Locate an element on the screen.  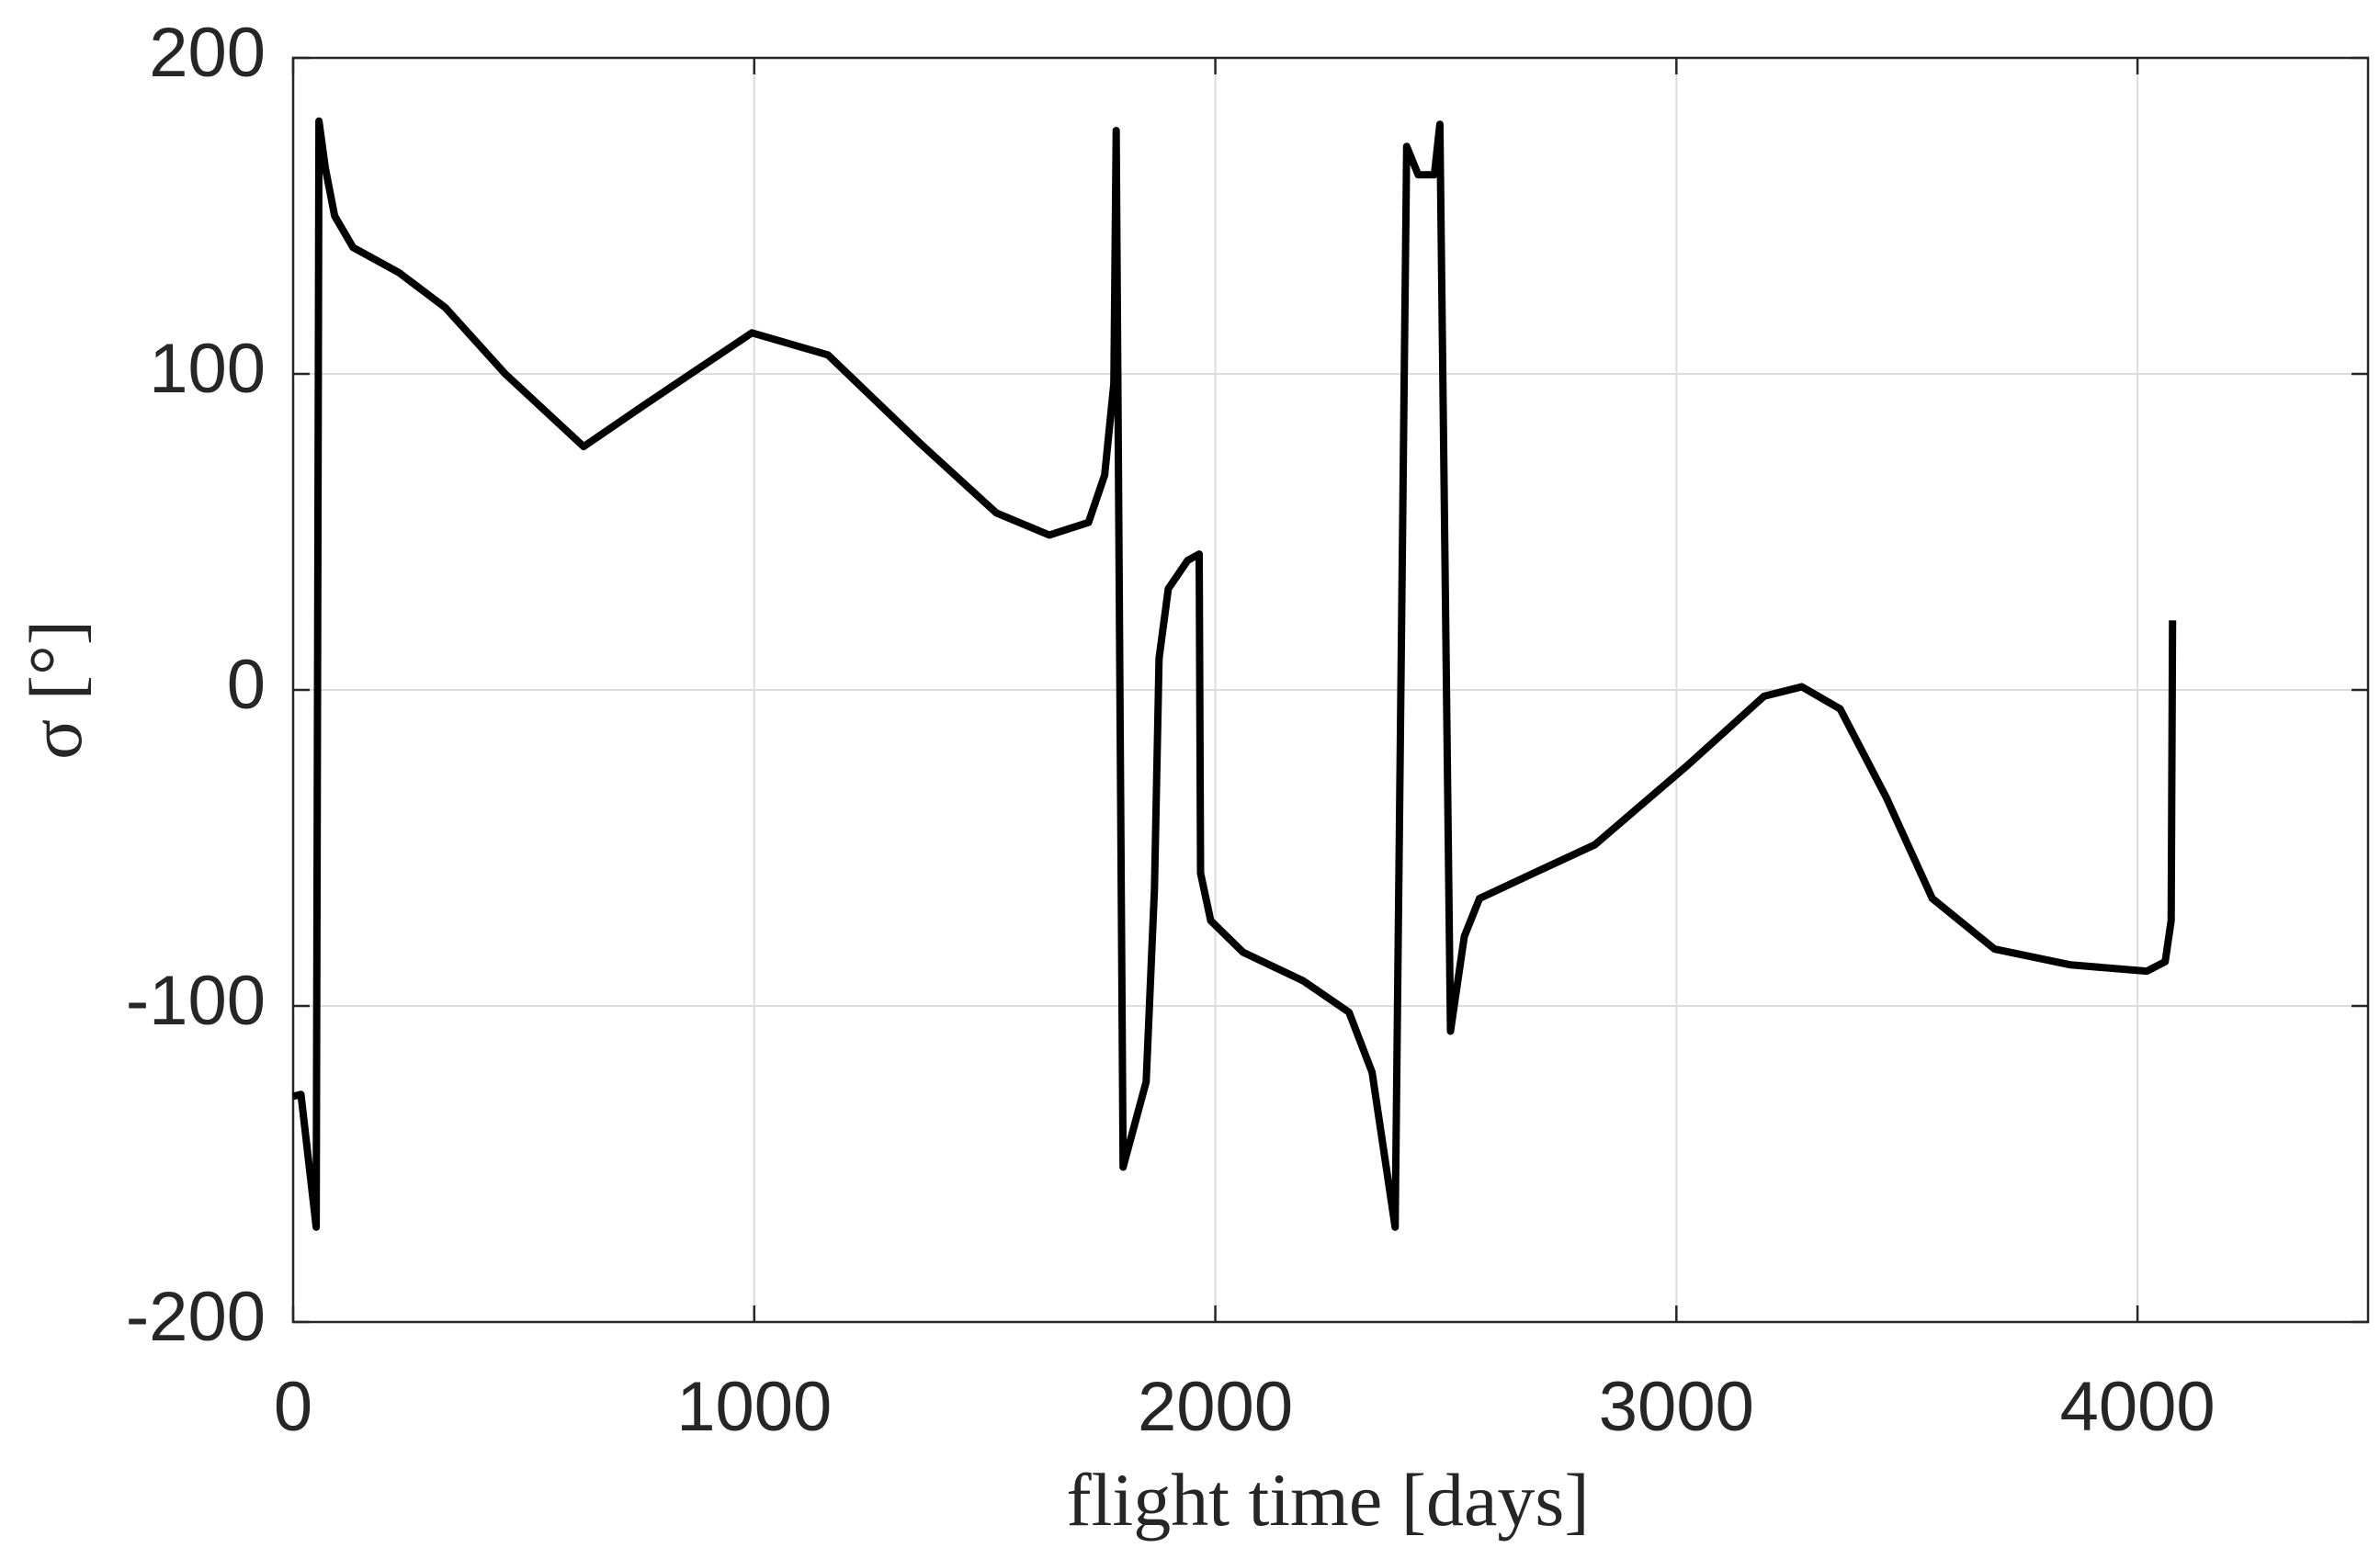
x-tick-label: 4000 is located at coordinates (2138, 1407).